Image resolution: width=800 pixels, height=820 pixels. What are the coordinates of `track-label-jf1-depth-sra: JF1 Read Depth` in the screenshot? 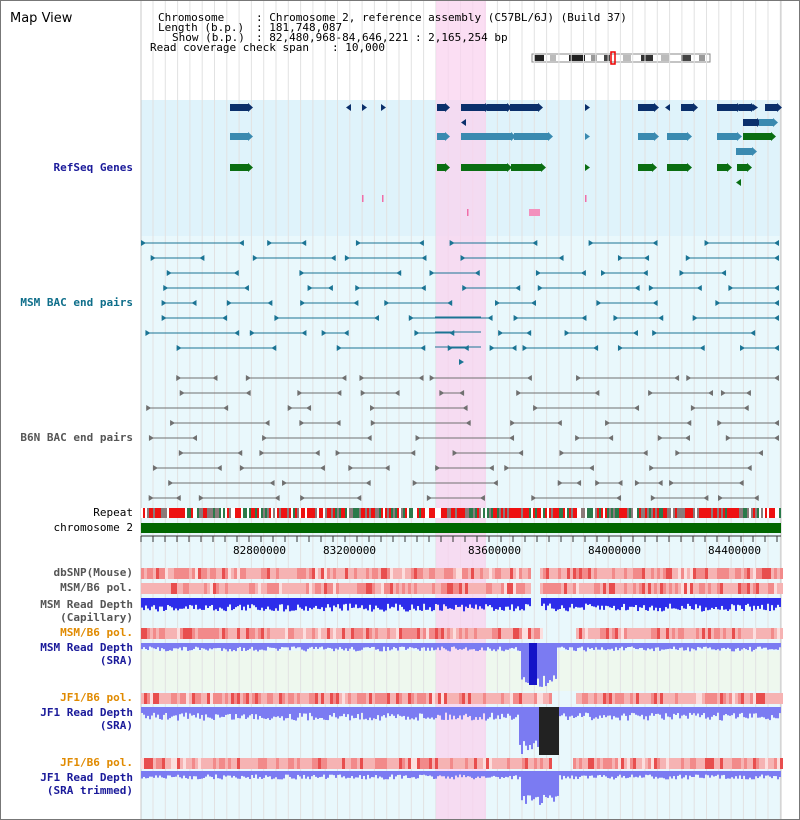 It's located at (86, 712).